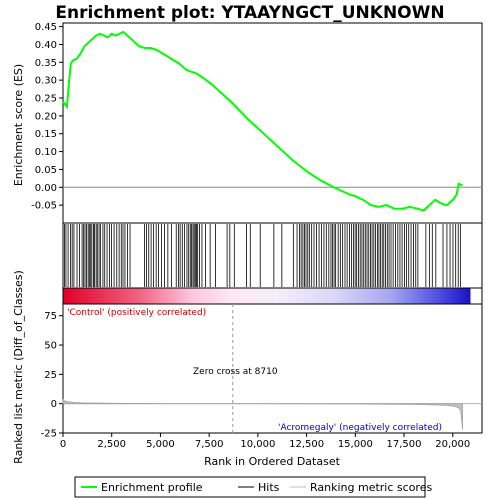 The image size is (500, 500). Describe the element at coordinates (262, 414) in the screenshot. I see `ranking-metric-area` at that location.